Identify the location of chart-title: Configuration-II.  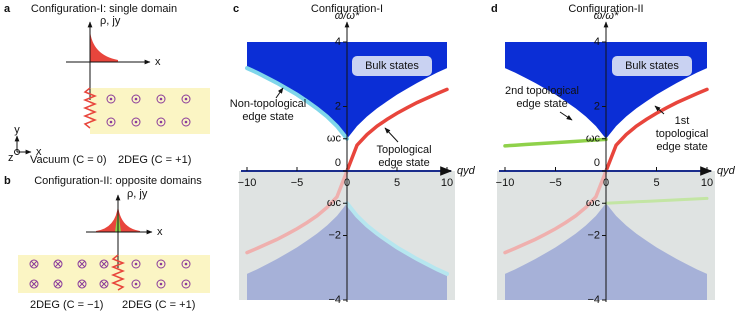
(605, 9).